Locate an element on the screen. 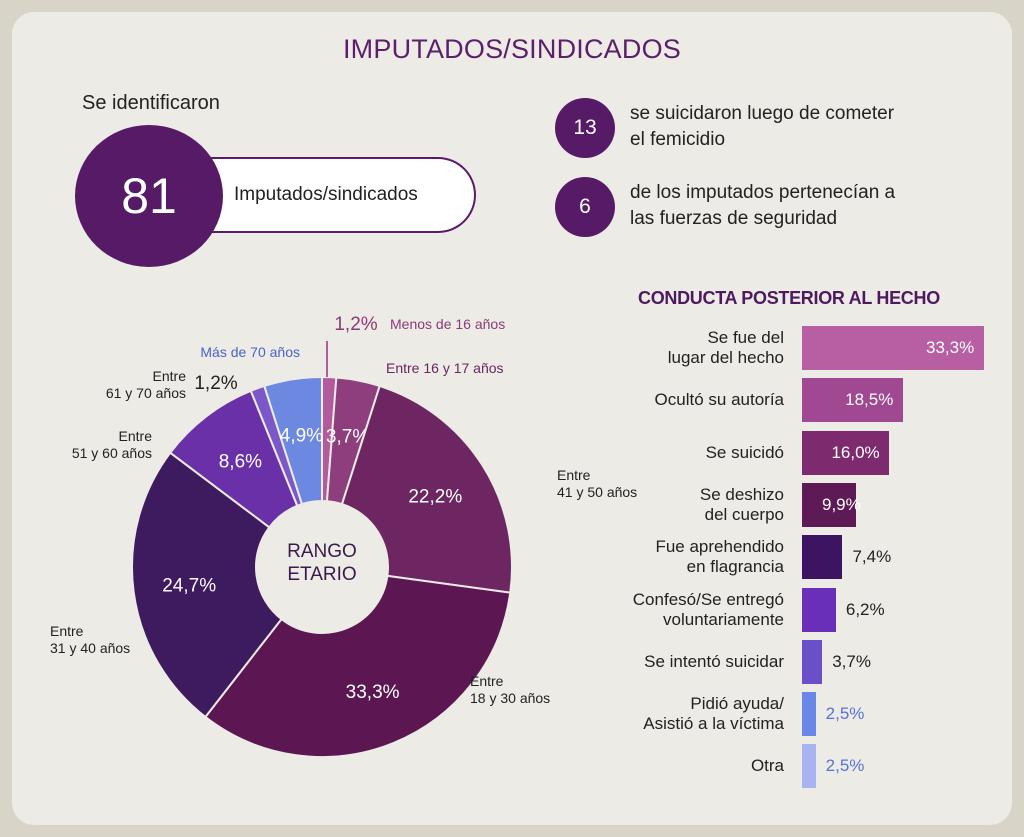 This screenshot has width=1024, height=837. fact-text-line: de los imputados pertenecían a is located at coordinates (763, 192).